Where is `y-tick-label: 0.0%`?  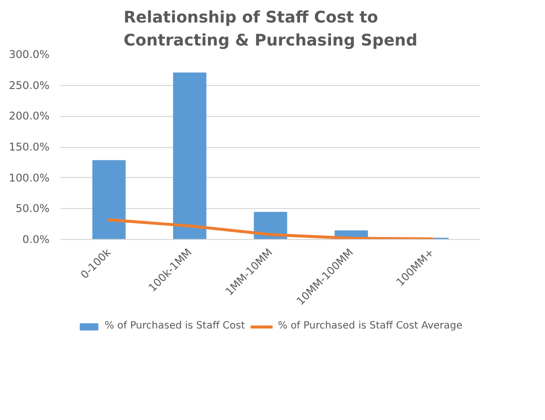 y-tick-label: 0.0% is located at coordinates (36, 239).